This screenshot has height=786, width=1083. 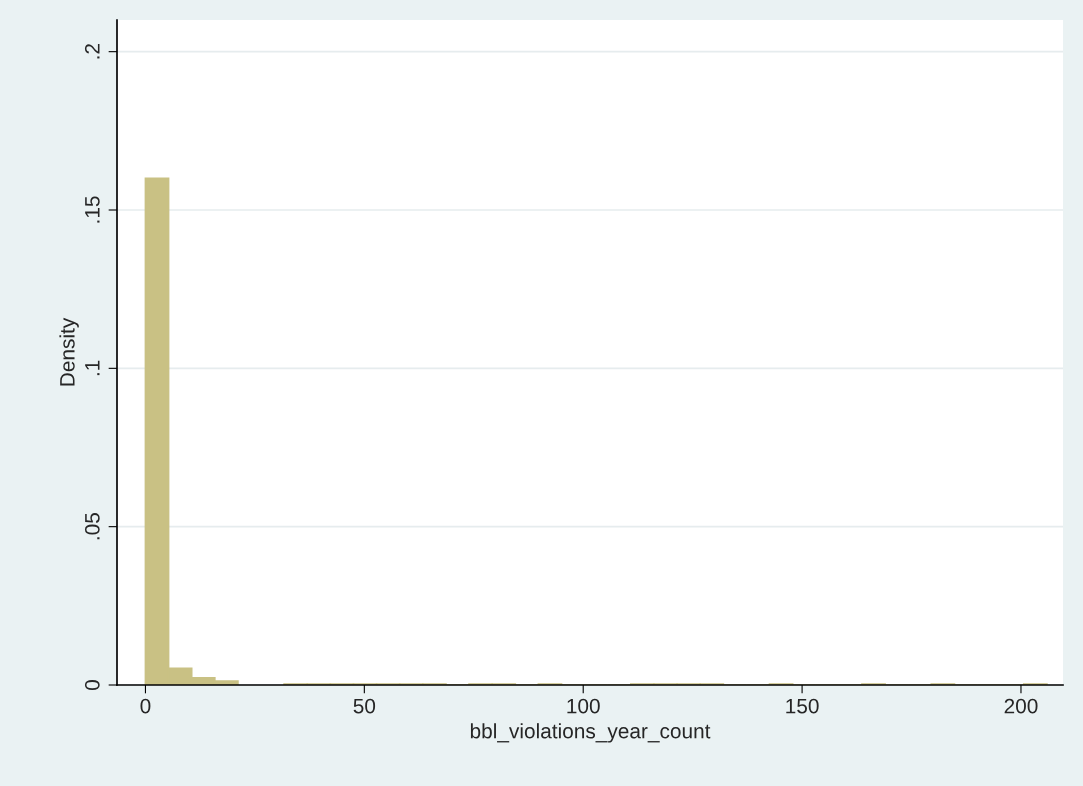 I want to click on x-tick-label: 200, so click(x=1021, y=706).